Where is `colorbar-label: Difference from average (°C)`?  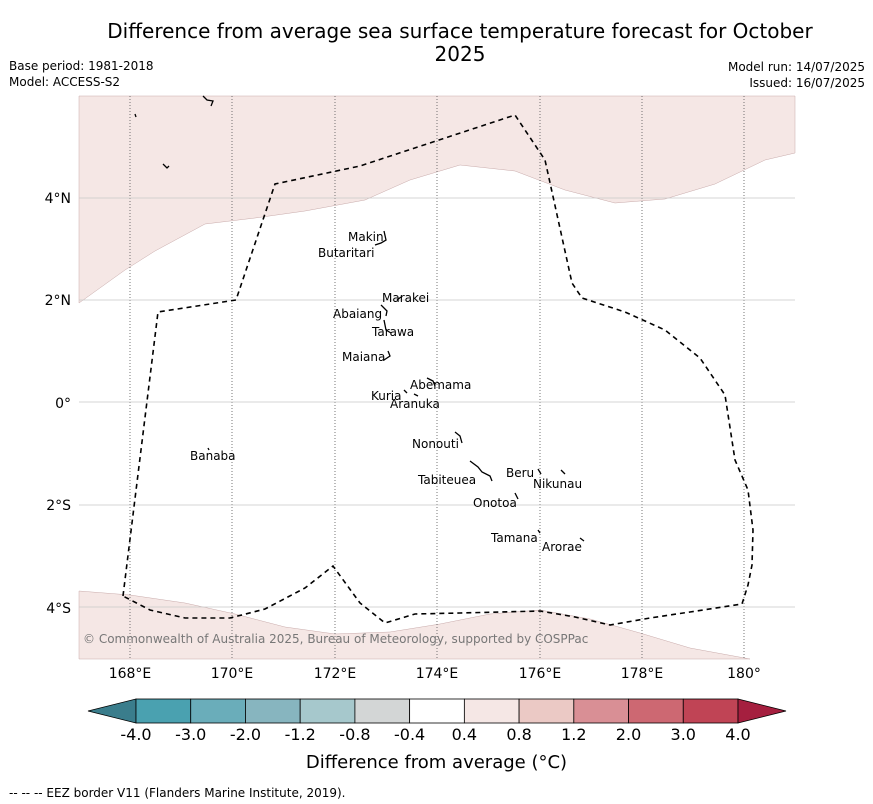 colorbar-label: Difference from average (°C) is located at coordinates (436, 762).